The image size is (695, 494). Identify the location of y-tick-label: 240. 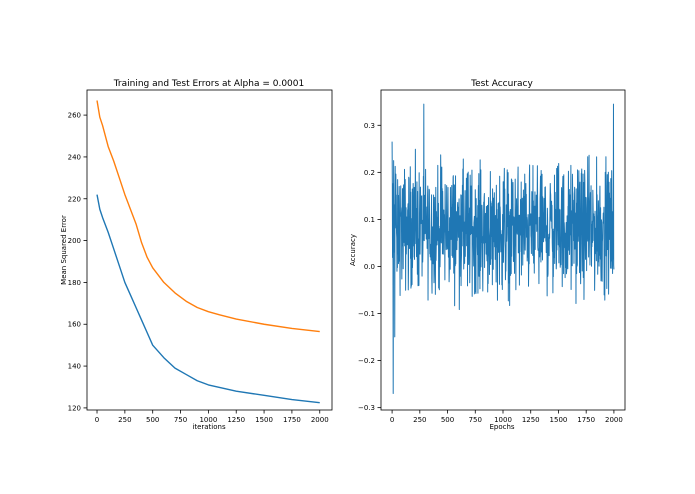
(74, 157).